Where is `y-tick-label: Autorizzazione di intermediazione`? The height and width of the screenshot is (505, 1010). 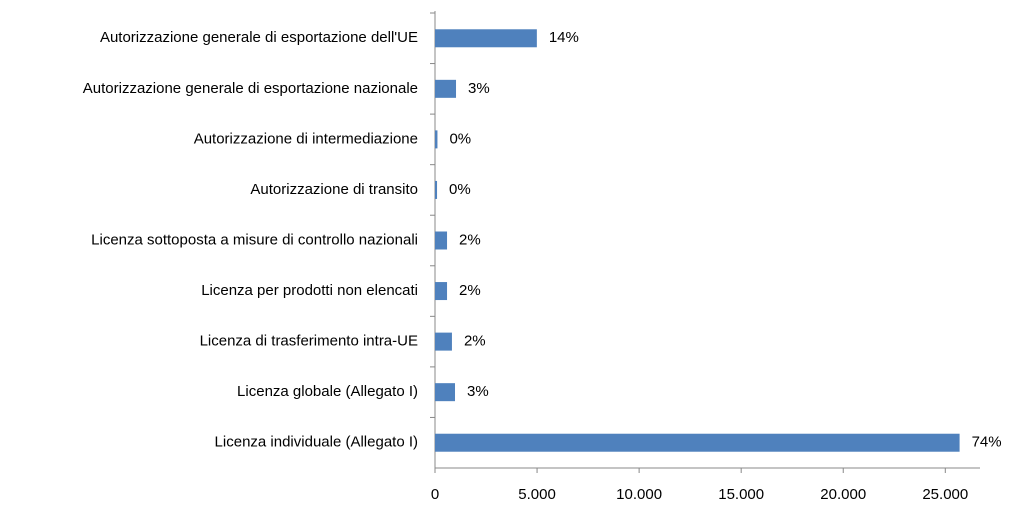 y-tick-label: Autorizzazione di intermediazione is located at coordinates (306, 138).